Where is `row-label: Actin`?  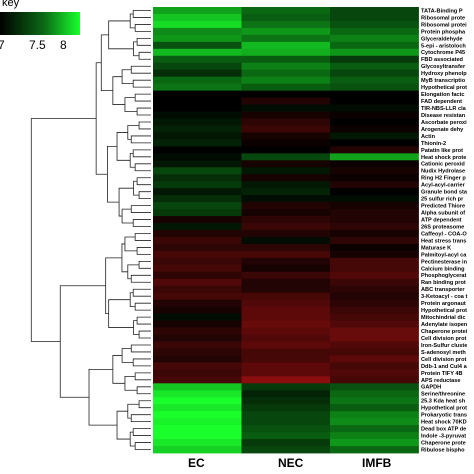
row-label: Actin is located at coordinates (428, 137).